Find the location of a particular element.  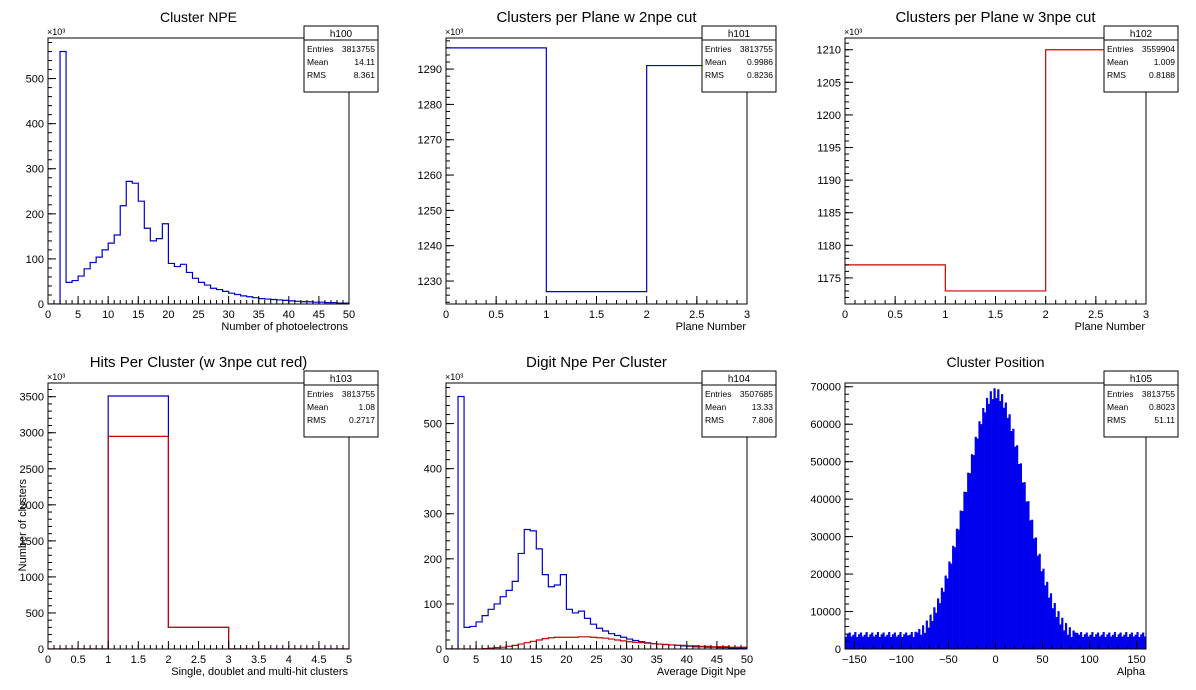

y-tick-label: 1260 is located at coordinates (430, 176).